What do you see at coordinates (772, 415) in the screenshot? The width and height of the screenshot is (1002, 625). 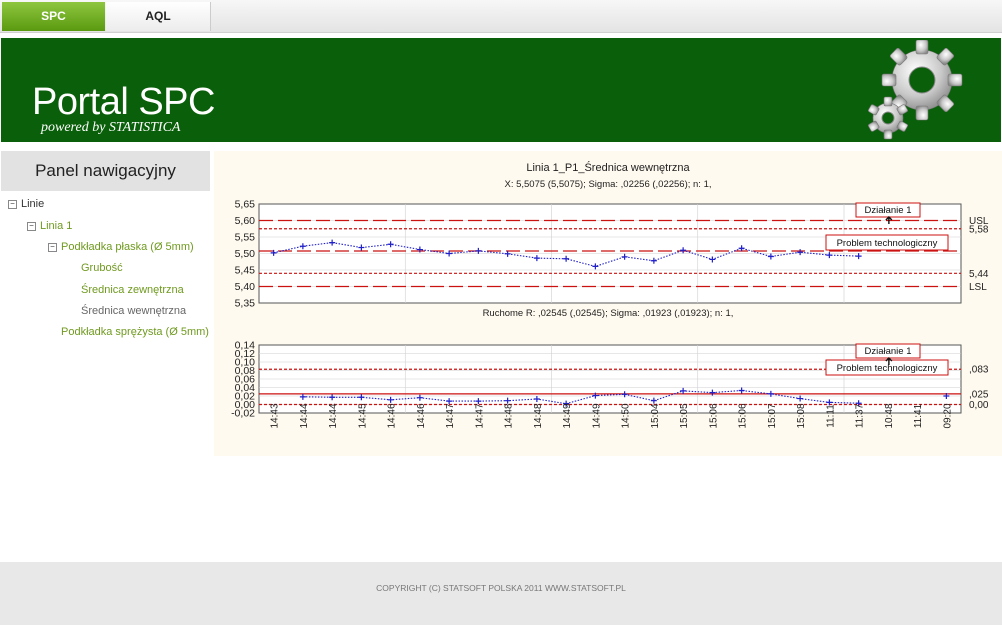 I see `x-tick-label: 15:07` at bounding box center [772, 415].